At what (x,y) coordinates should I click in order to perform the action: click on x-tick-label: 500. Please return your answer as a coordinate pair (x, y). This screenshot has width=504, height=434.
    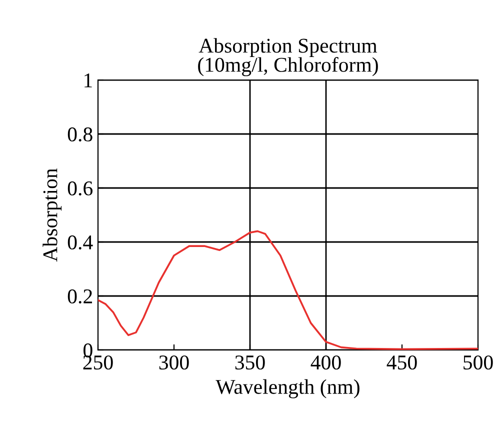
    Looking at the image, I should click on (478, 362).